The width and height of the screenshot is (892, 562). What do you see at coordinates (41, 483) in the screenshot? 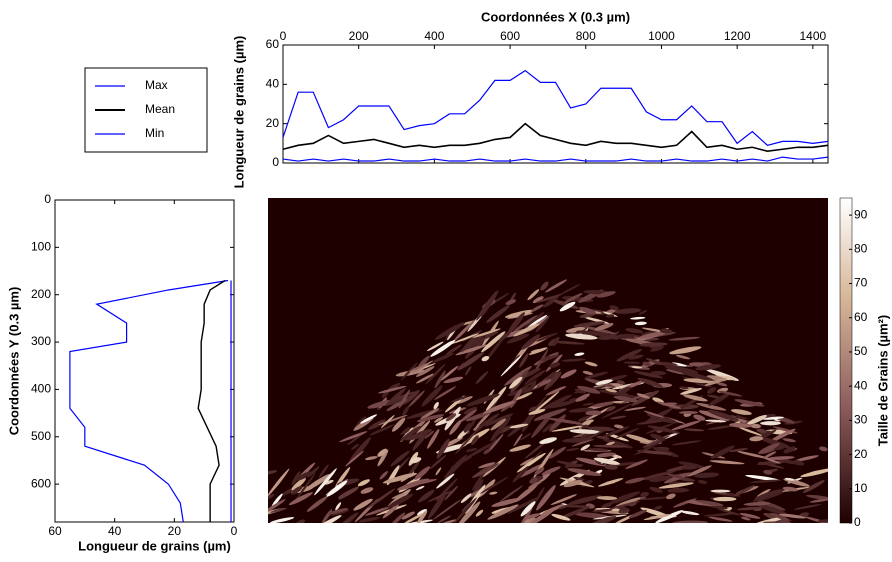
I see `y-tick-label: 600` at bounding box center [41, 483].